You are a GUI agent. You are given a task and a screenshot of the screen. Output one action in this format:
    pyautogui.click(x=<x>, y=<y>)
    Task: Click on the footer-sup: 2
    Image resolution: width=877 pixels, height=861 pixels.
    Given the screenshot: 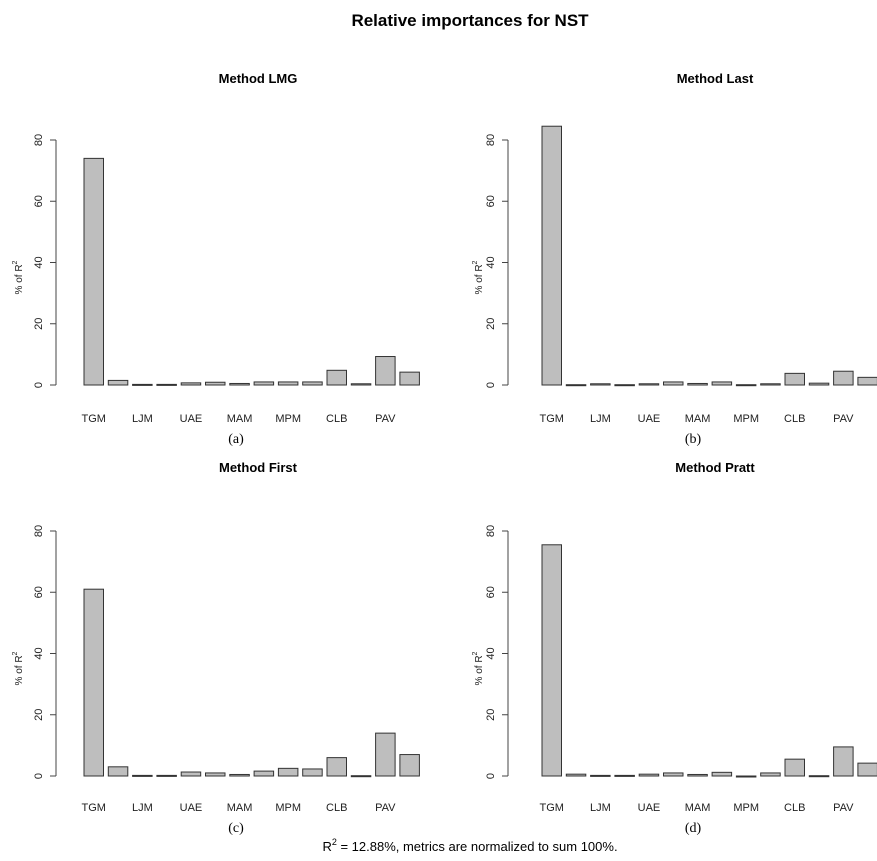 What is the action you would take?
    pyautogui.click(x=334, y=842)
    